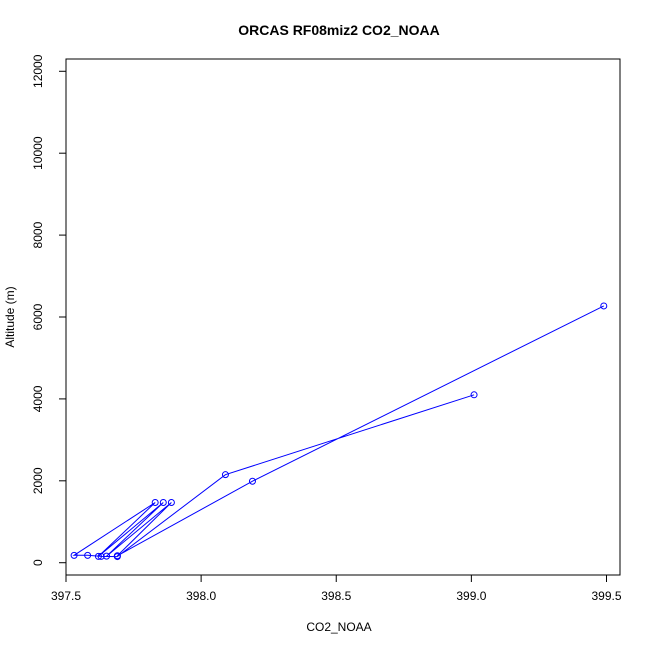 Image resolution: width=650 pixels, height=650 pixels. I want to click on x-tick-label: 398.5, so click(336, 596).